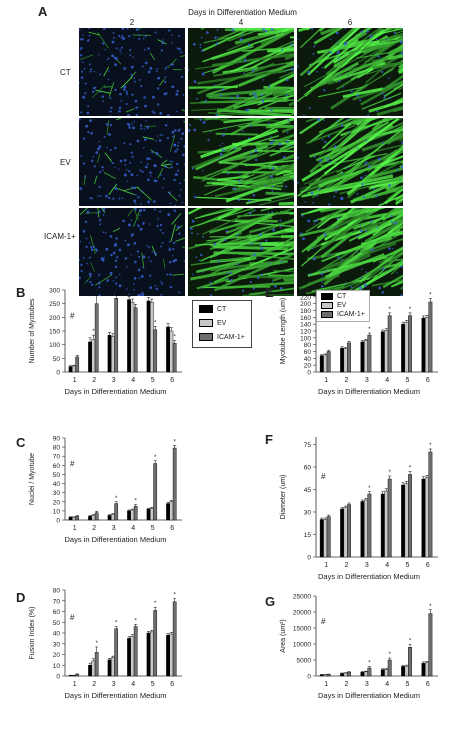 Image resolution: width=474 pixels, height=746 pixels. I want to click on x-tick-label-g: 1, so click(326, 684).